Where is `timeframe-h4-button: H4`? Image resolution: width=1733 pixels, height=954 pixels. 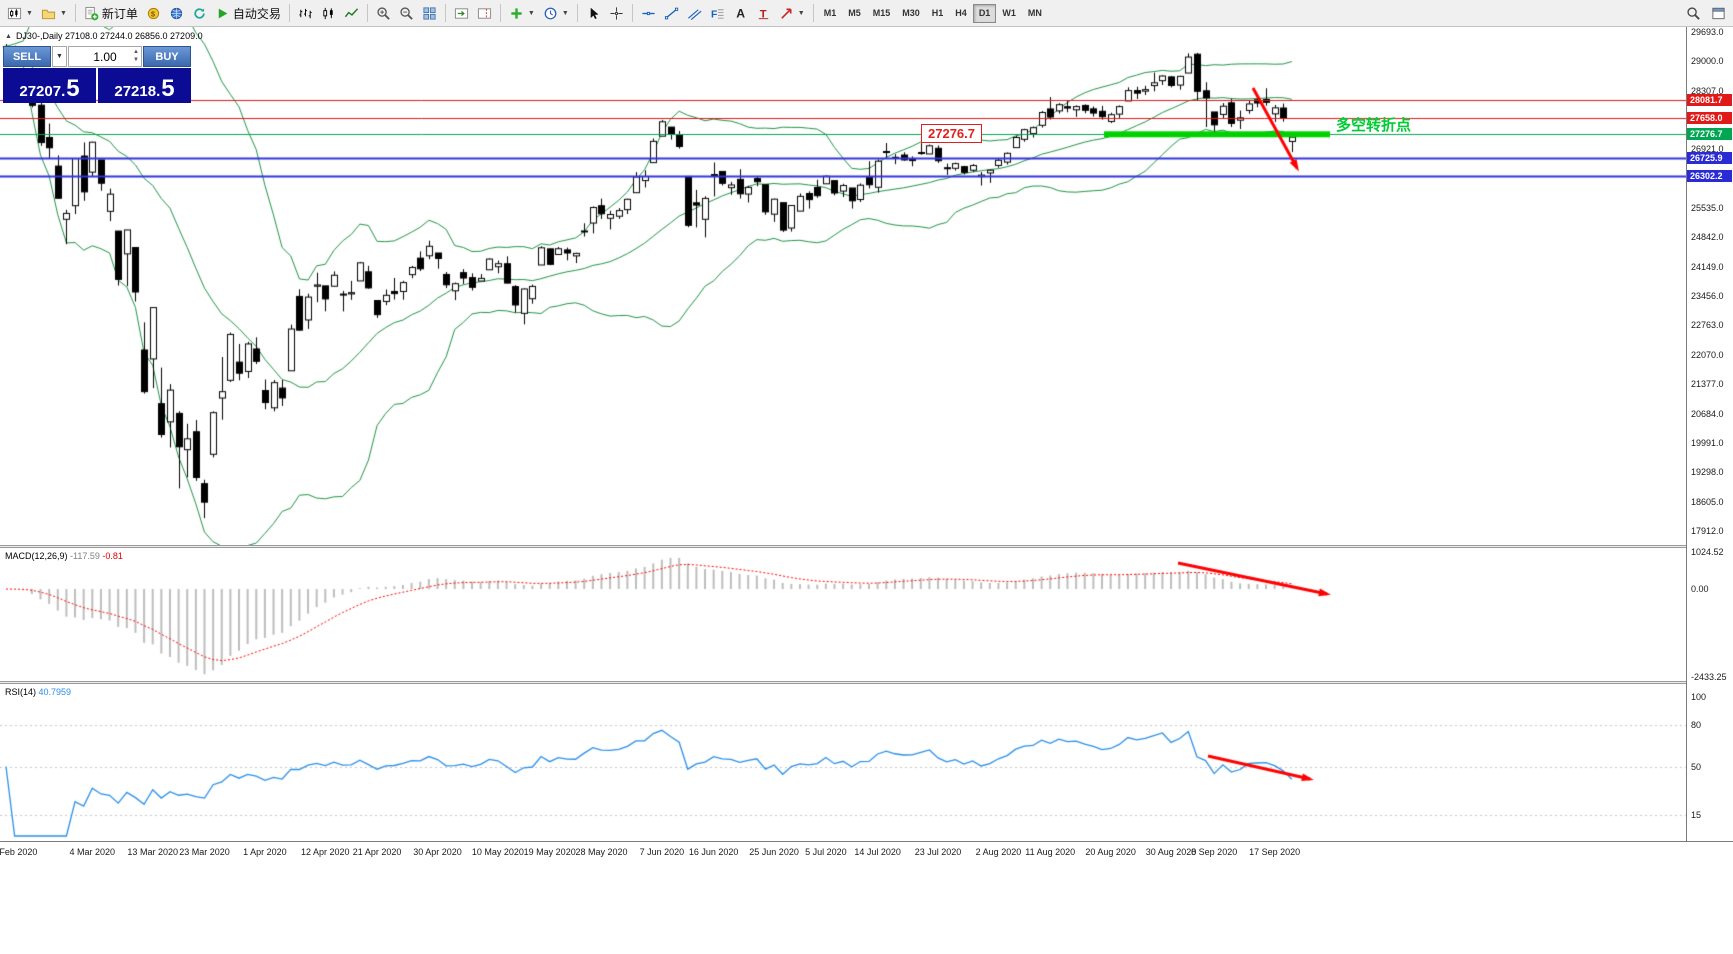
timeframe-h4-button: H4 is located at coordinates (961, 13).